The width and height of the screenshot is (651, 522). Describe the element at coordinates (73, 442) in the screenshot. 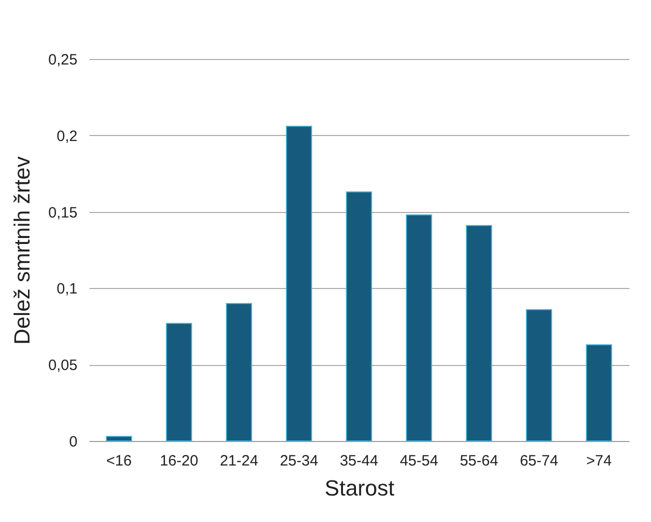

I see `y-tick-label: 0` at that location.